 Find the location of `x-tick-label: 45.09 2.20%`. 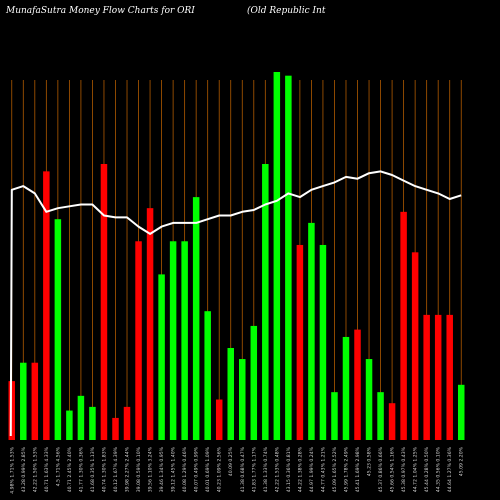

x-tick-label: 45.09 2.20% is located at coordinates (462, 461).